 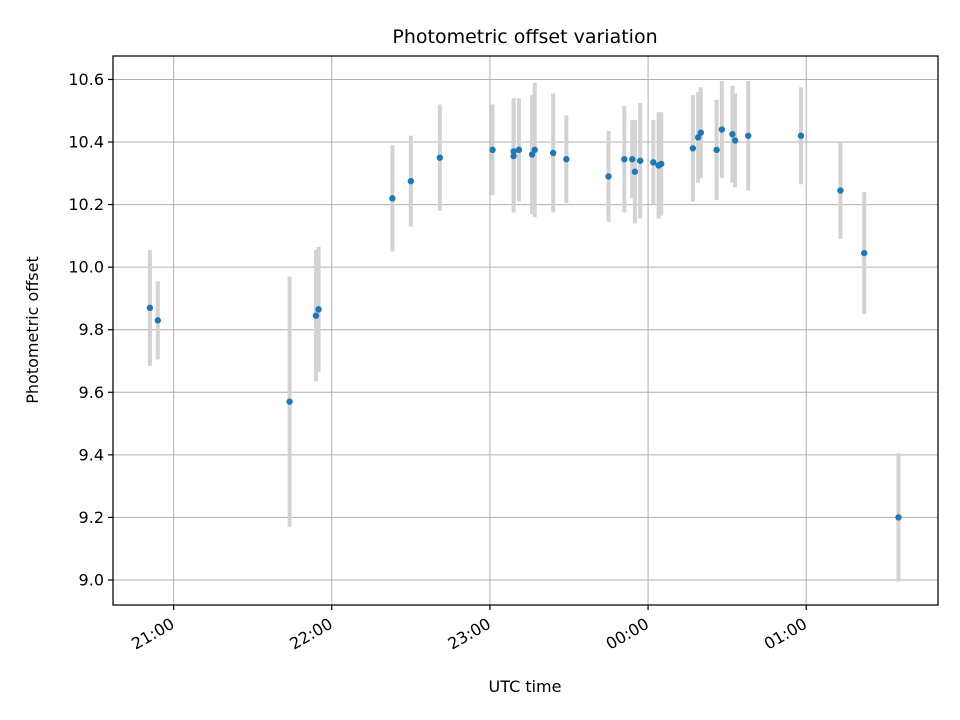 I want to click on y-tick-label: 9.2, so click(x=91, y=517).